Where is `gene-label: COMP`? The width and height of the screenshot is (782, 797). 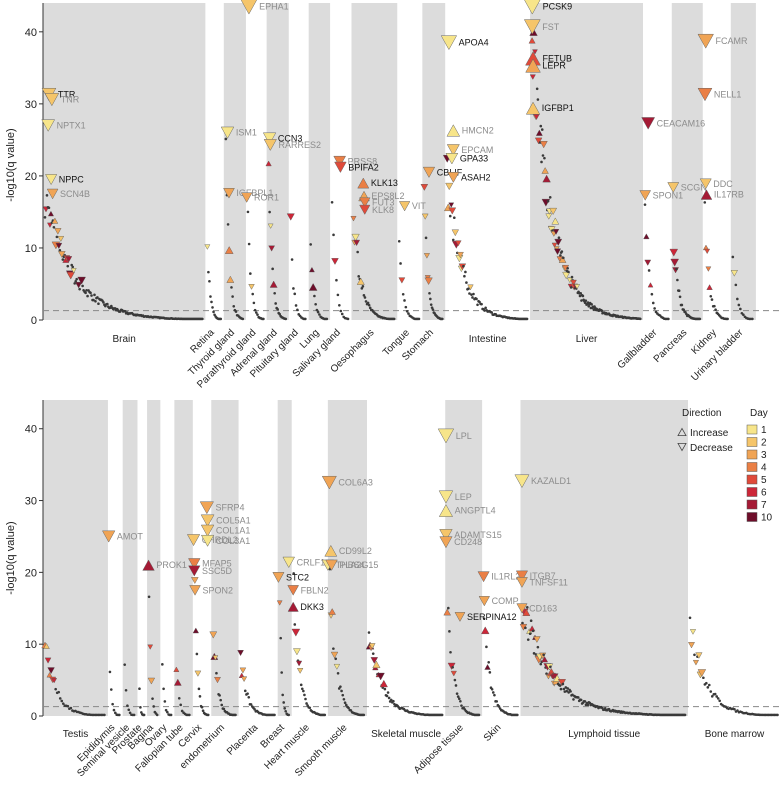
gene-label: COMP is located at coordinates (505, 601).